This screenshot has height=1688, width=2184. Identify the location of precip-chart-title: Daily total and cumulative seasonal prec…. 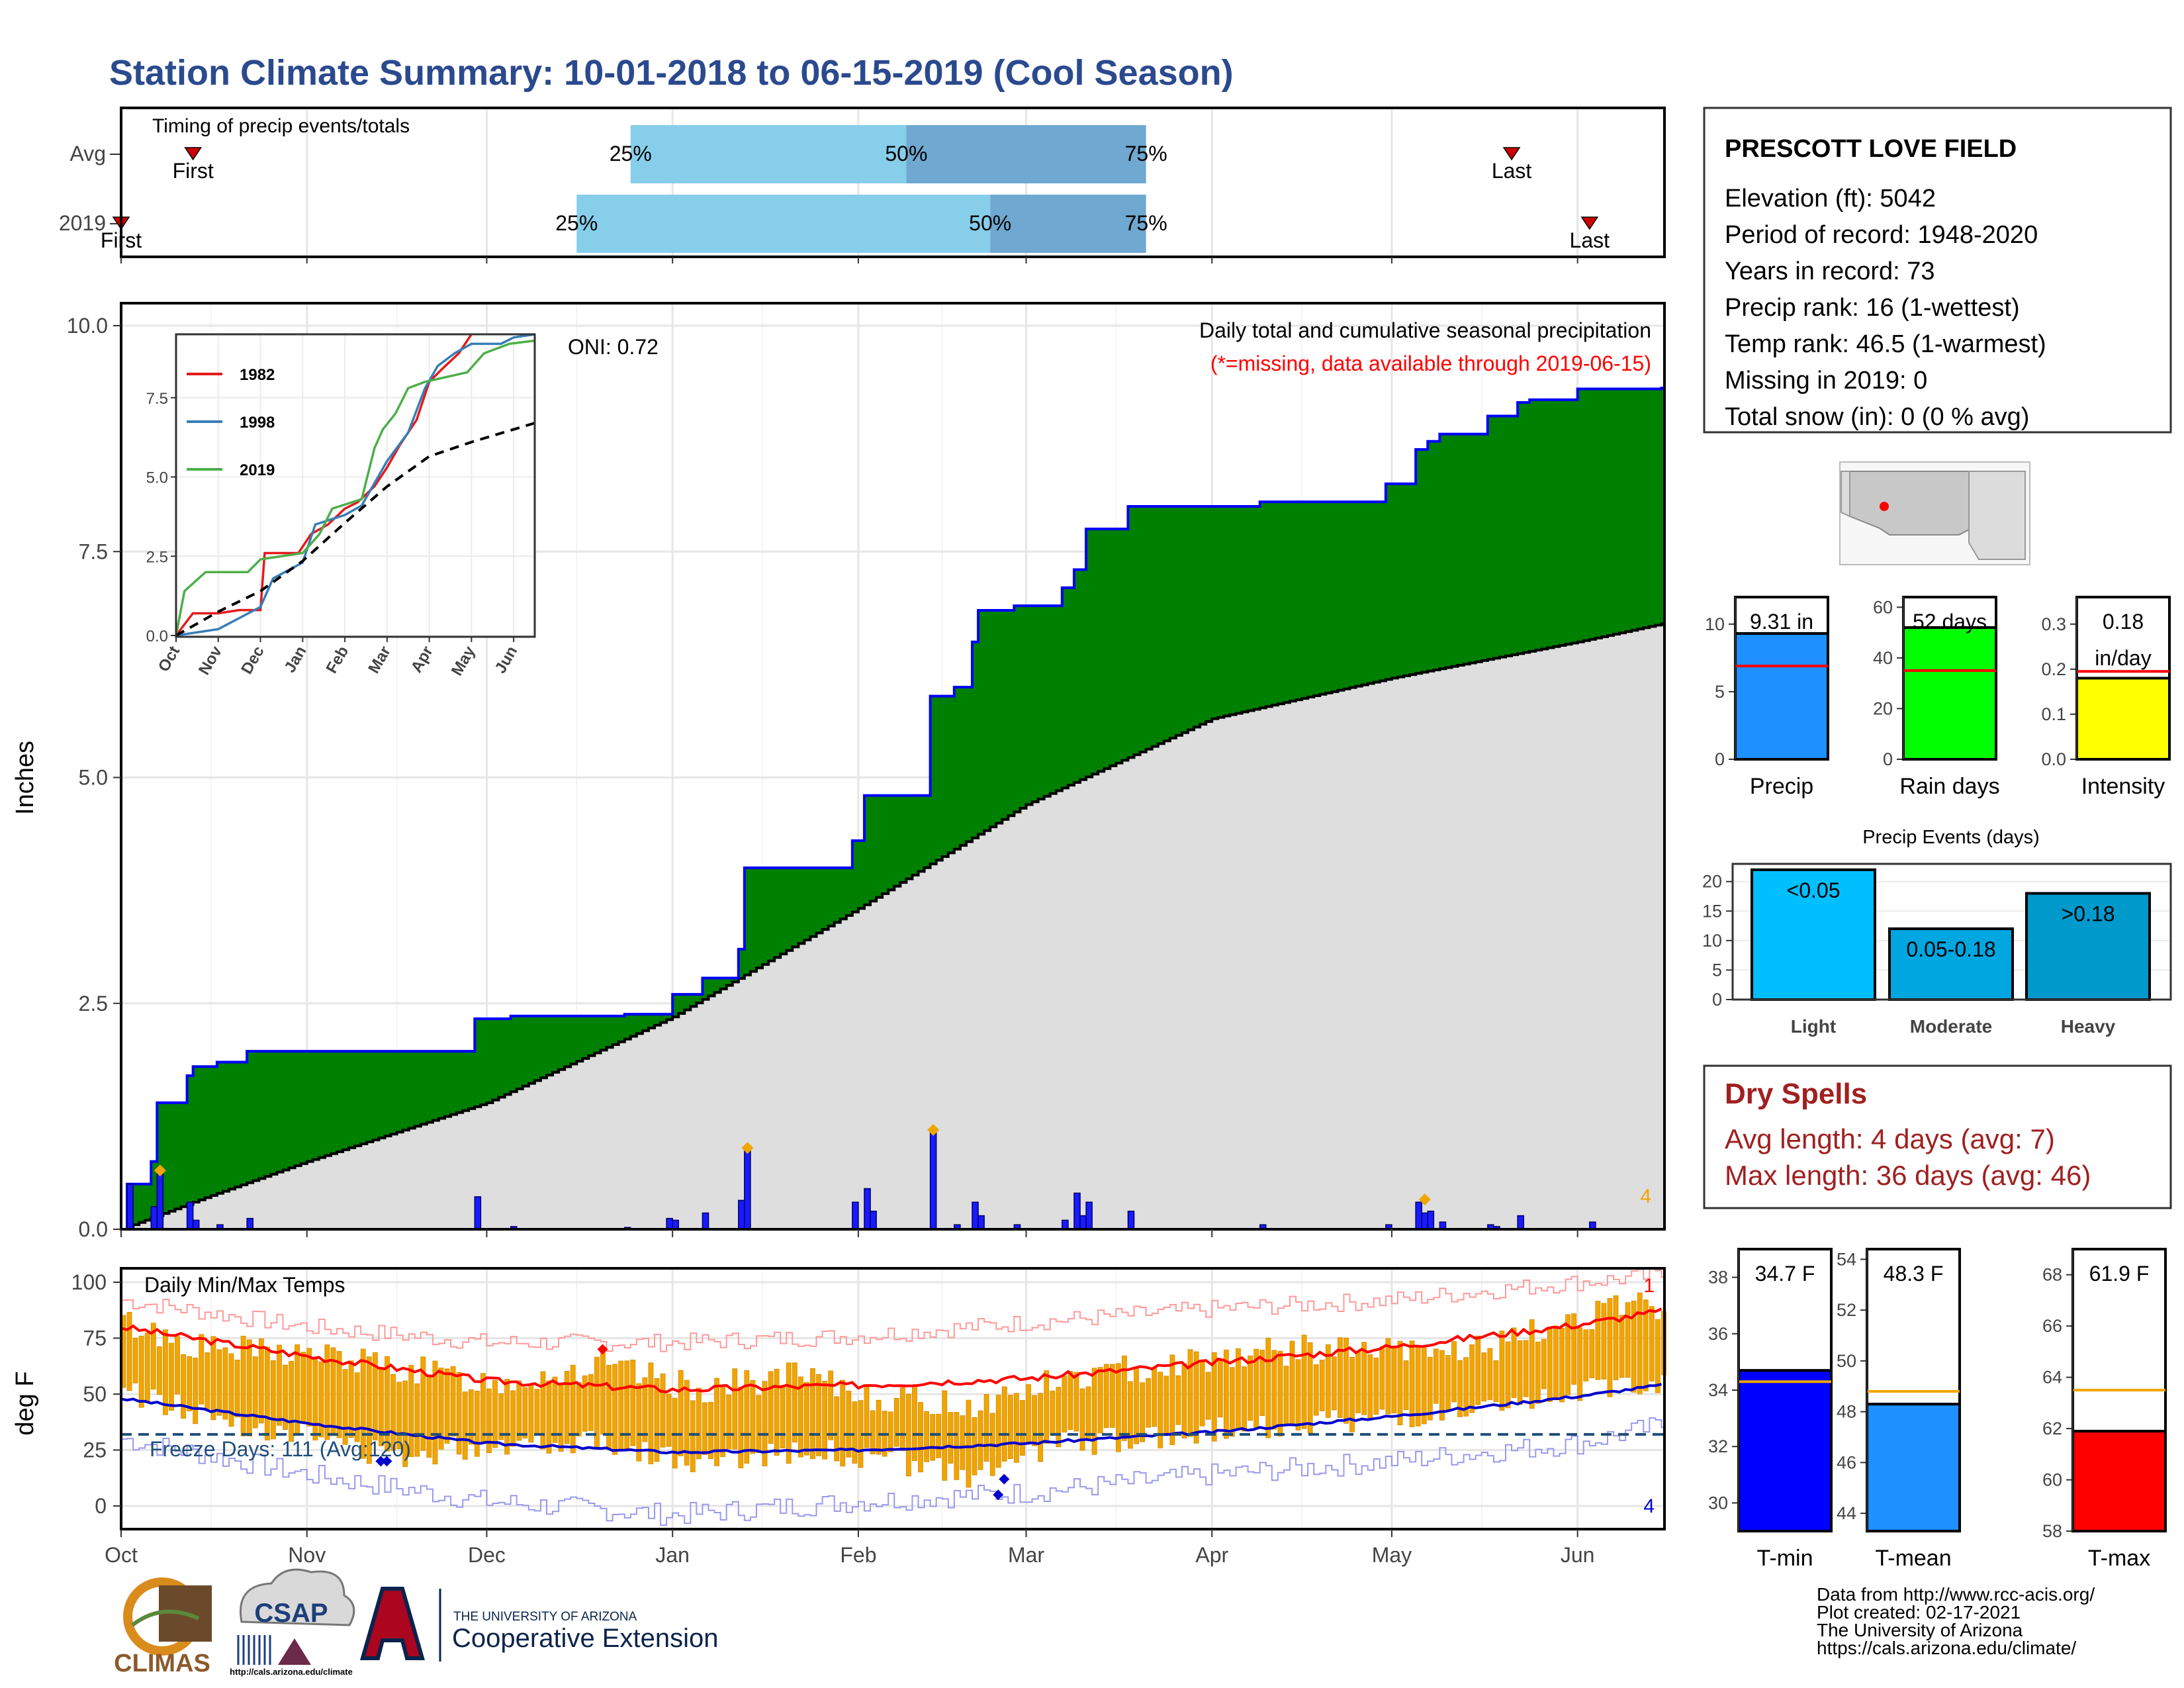
(1425, 330).